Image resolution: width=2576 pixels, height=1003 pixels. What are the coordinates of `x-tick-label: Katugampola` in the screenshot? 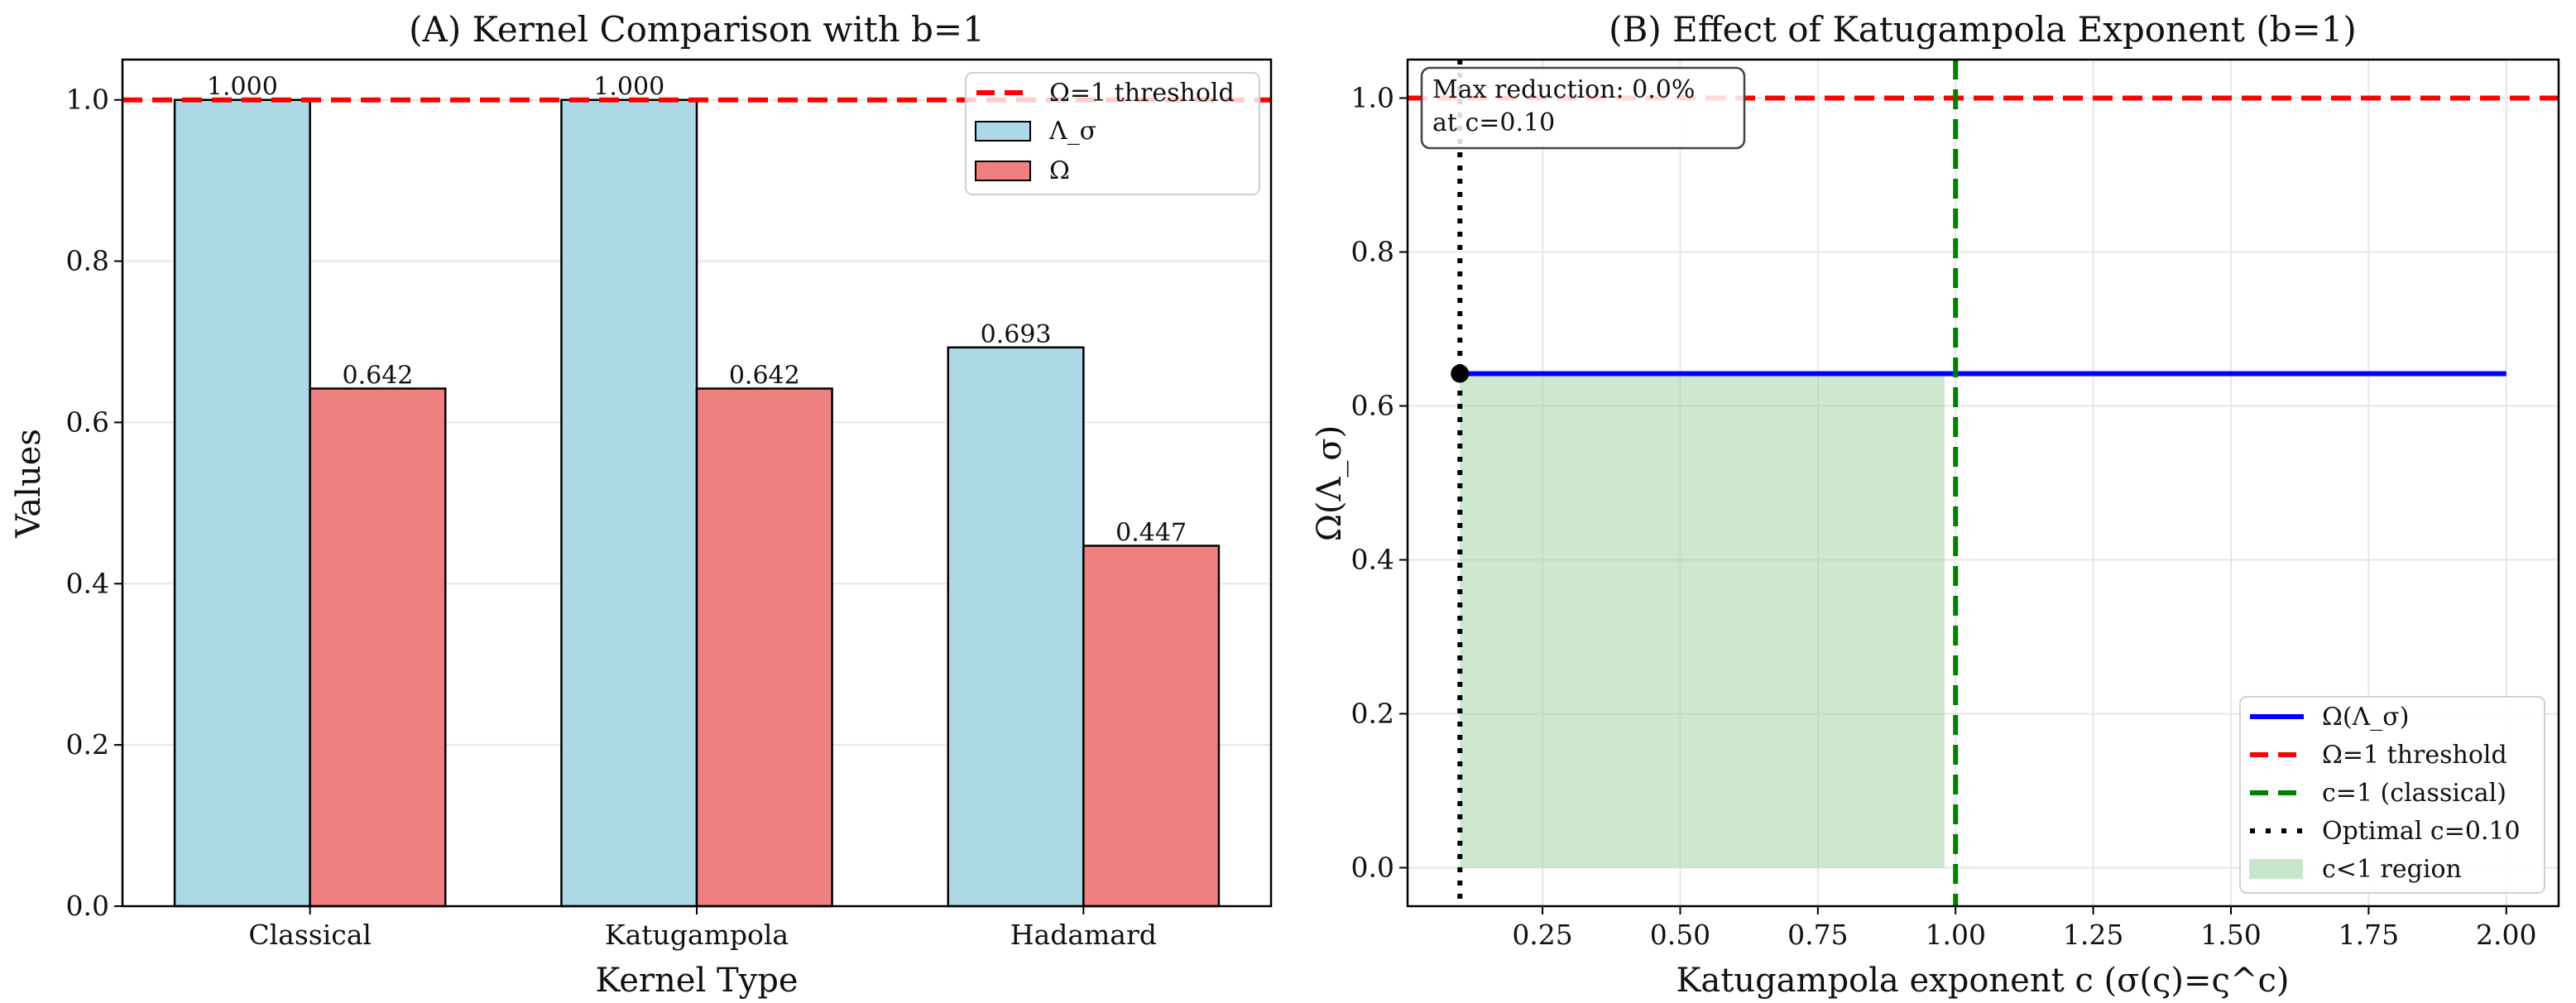 It's located at (697, 935).